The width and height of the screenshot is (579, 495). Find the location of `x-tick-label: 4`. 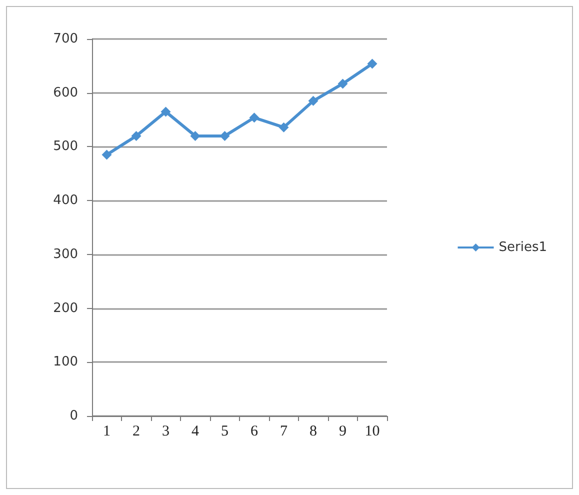

x-tick-label: 4 is located at coordinates (196, 432).